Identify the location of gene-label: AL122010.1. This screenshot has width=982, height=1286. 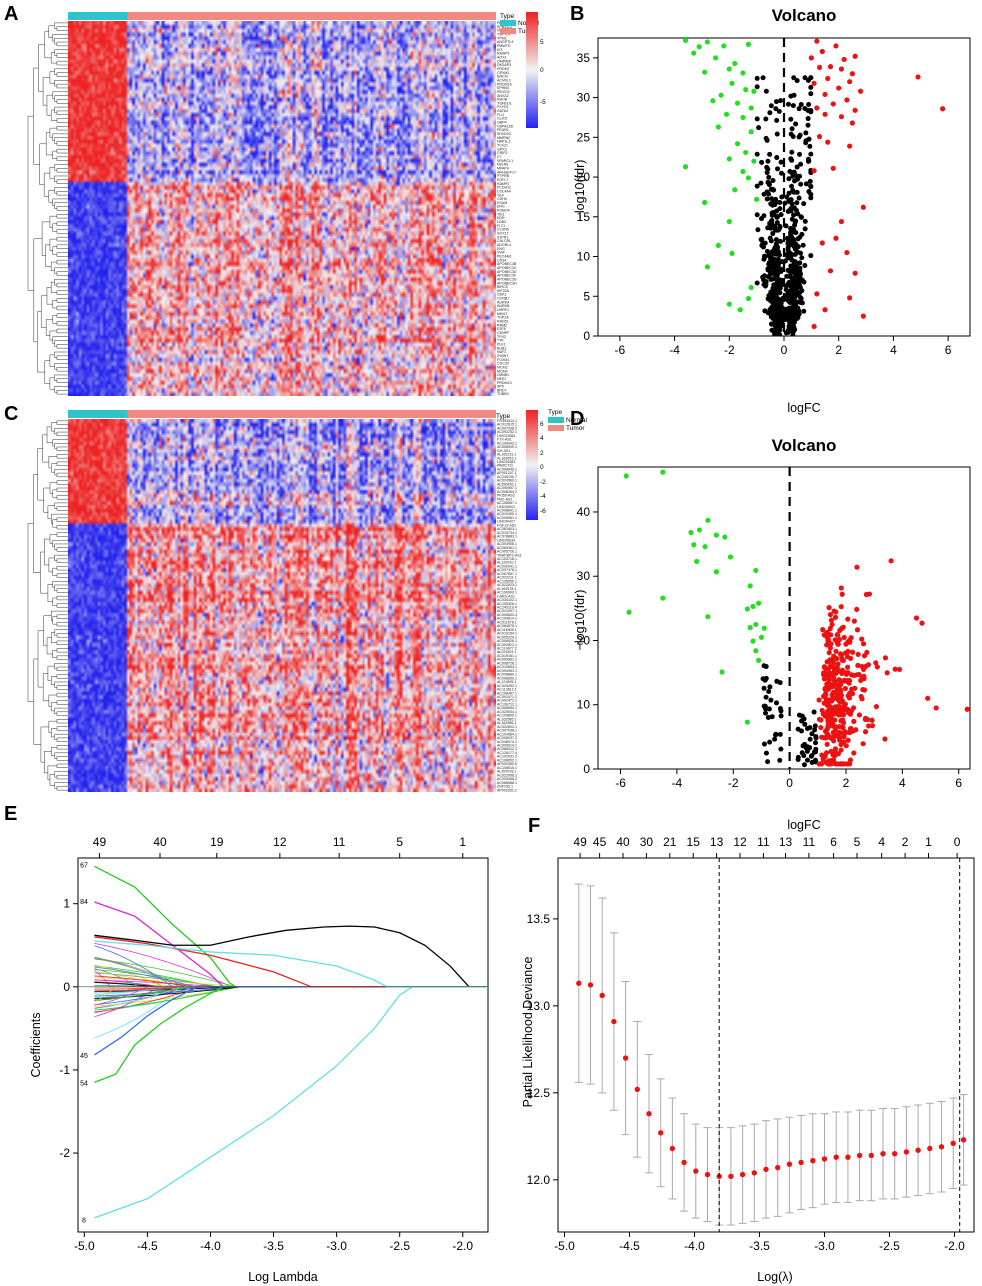
(506, 563).